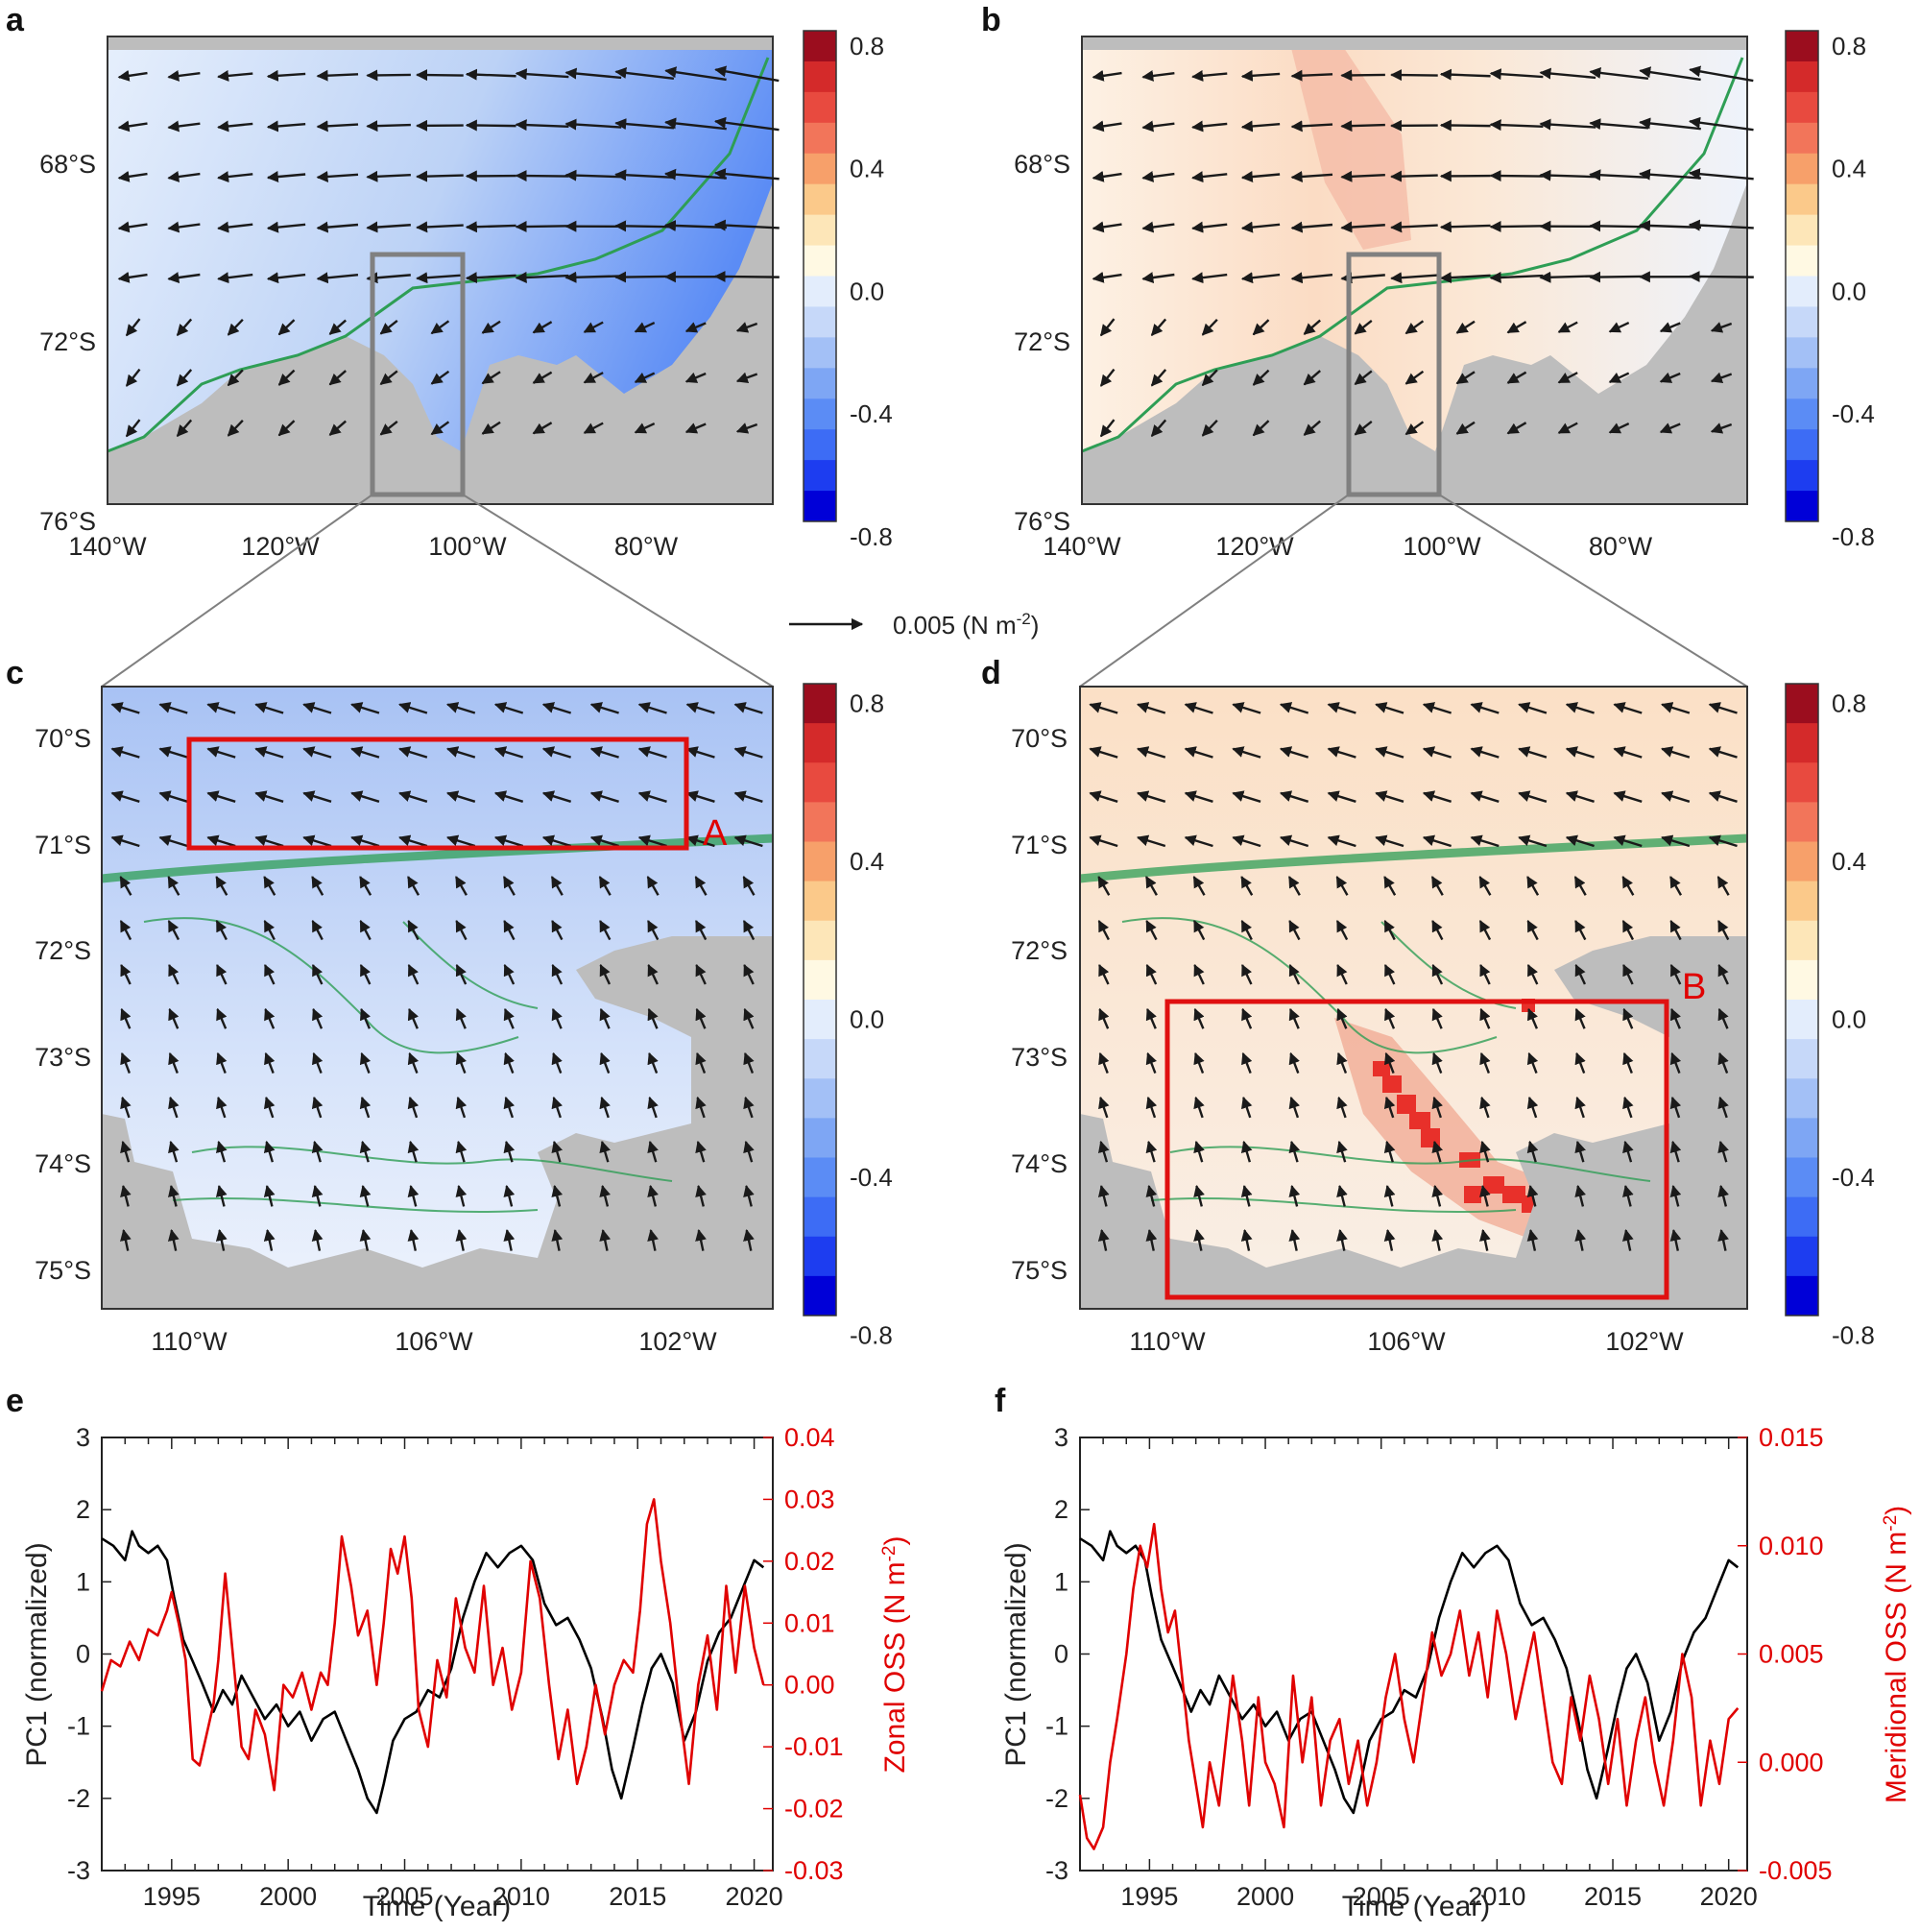  What do you see at coordinates (437, 998) in the screenshot?
I see `frame-c` at bounding box center [437, 998].